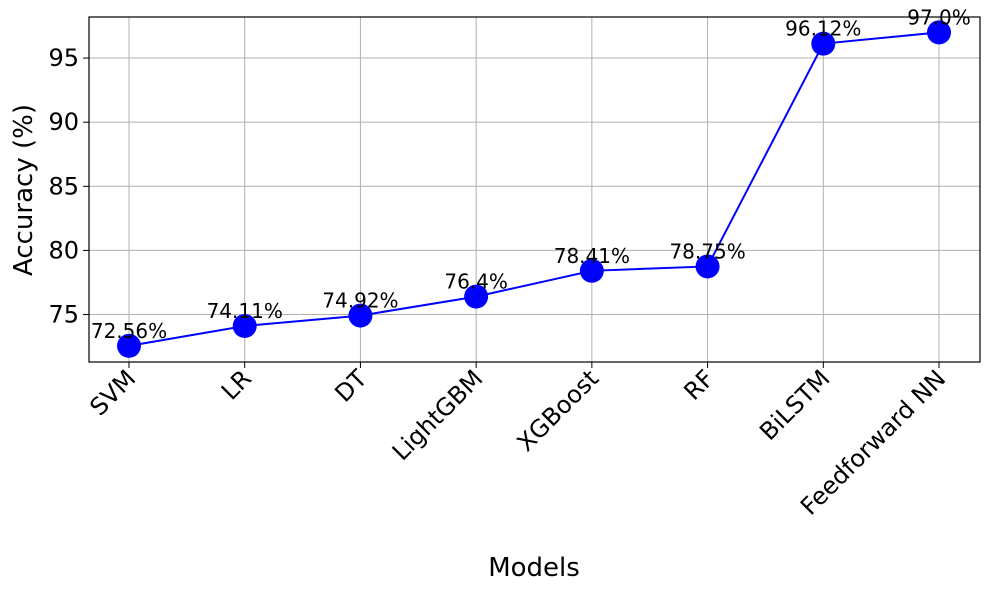  Describe the element at coordinates (63, 315) in the screenshot. I see `y-tick-label: 75` at that location.